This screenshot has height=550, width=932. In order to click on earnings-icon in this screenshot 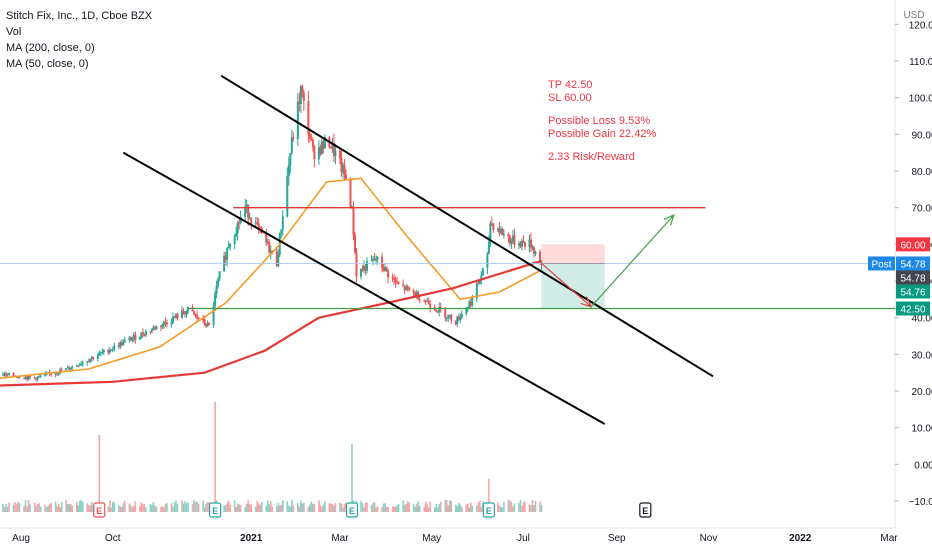, I will do `click(488, 510)`.